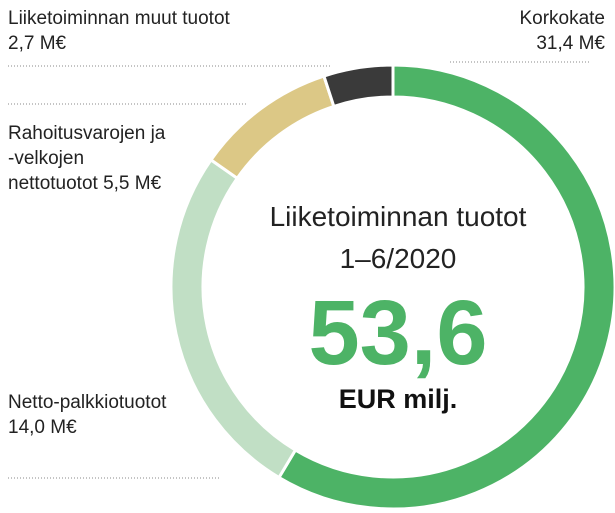  What do you see at coordinates (397, 333) in the screenshot?
I see `center-total: 53,6` at bounding box center [397, 333].